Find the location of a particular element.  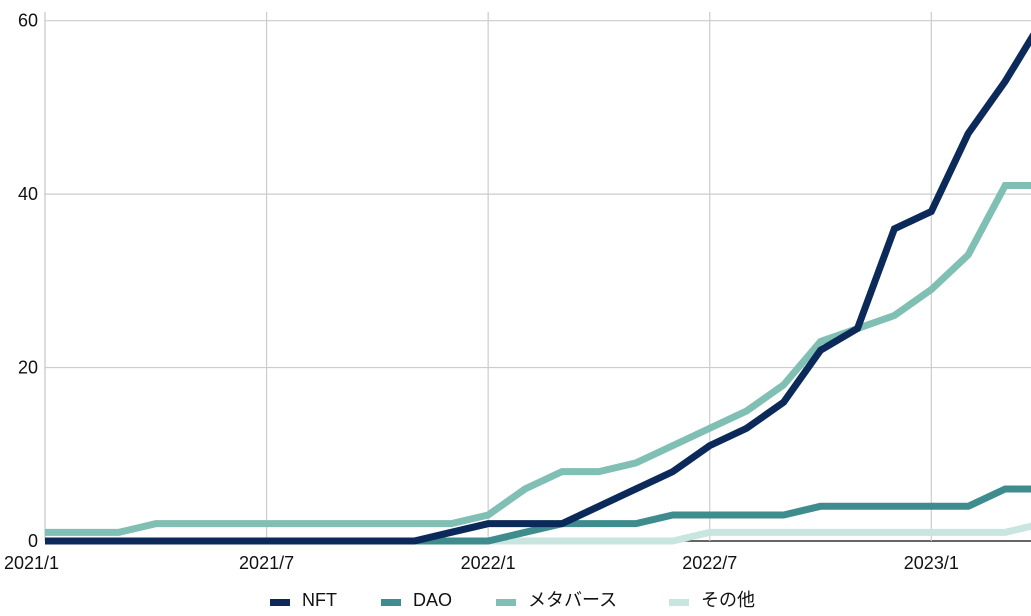

y-tick-label: 40 is located at coordinates (28, 194).